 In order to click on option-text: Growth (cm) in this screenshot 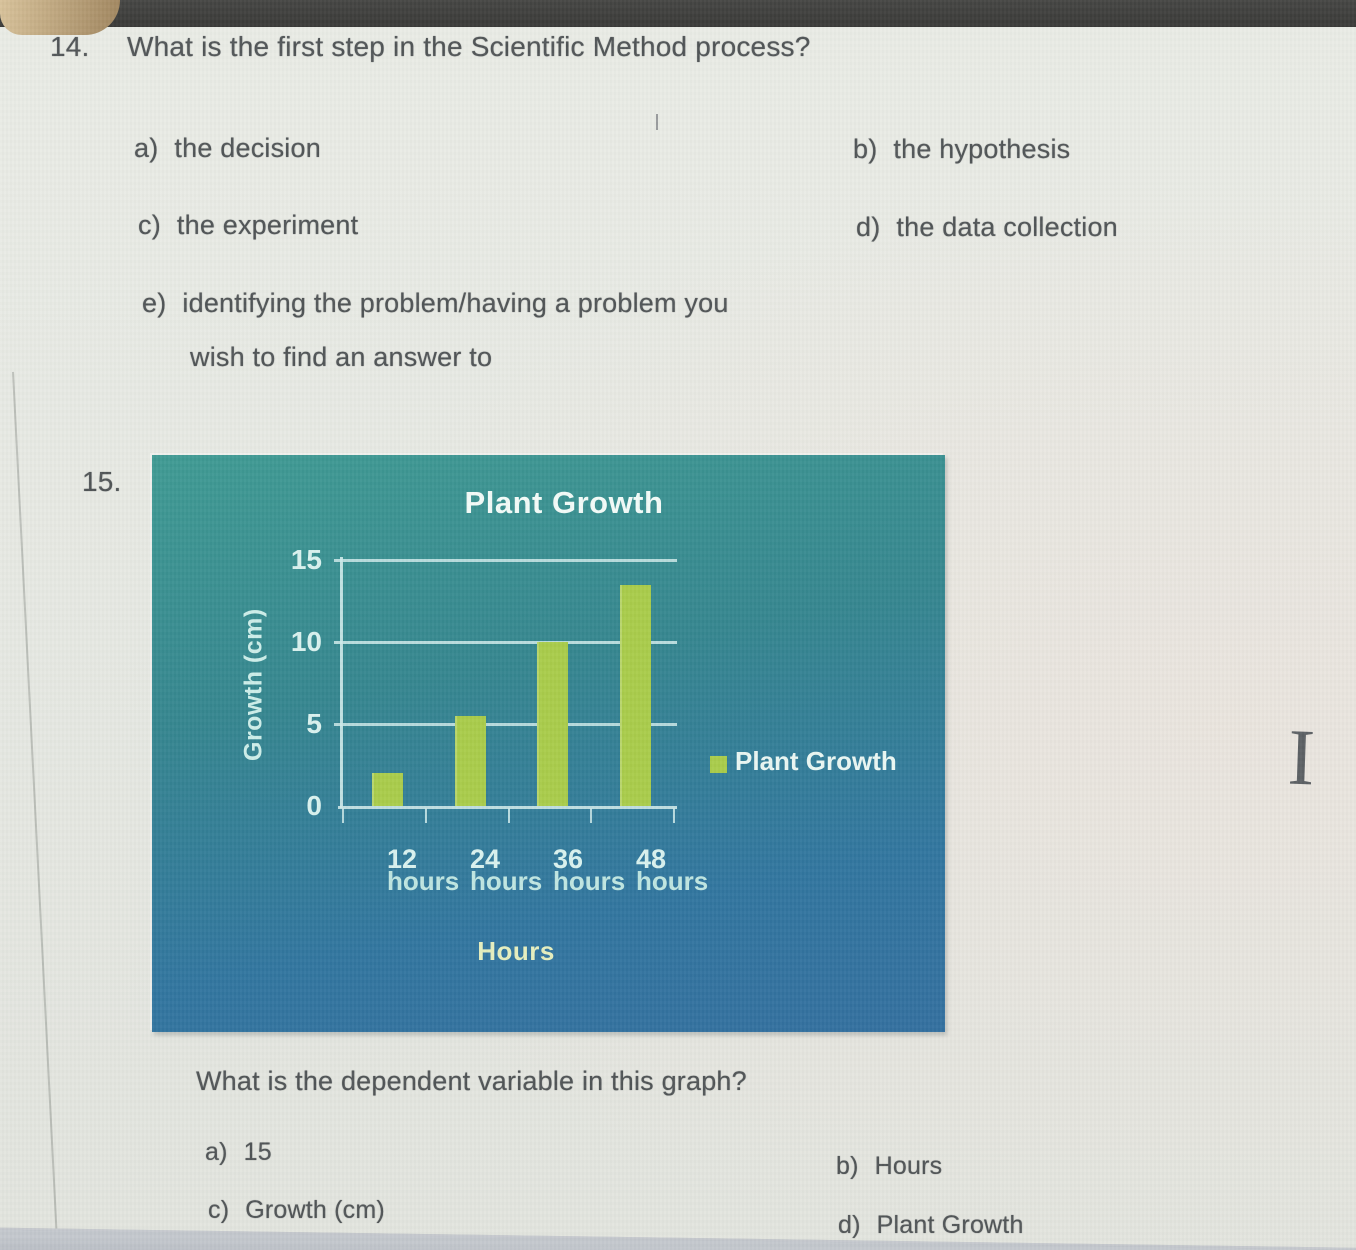, I will do `click(315, 1210)`.